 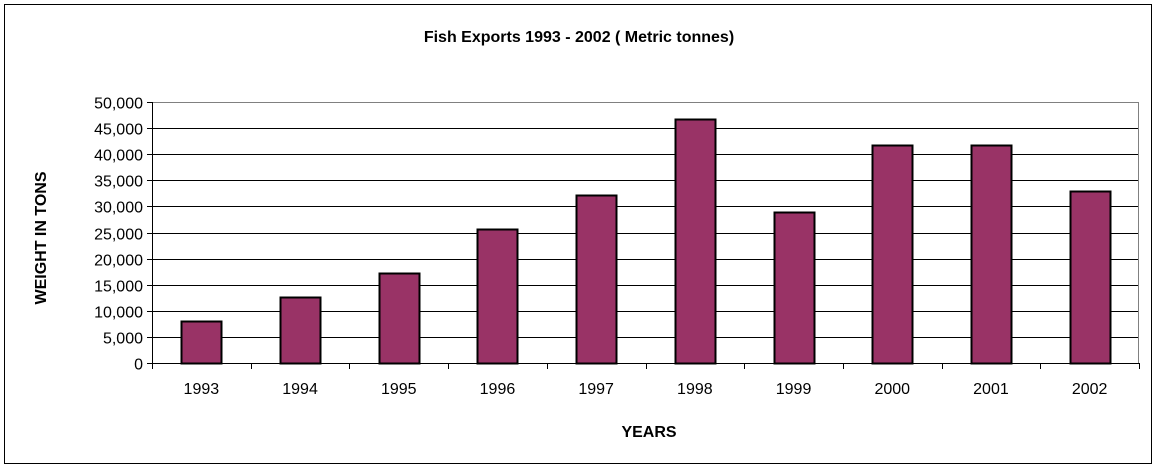 I want to click on y-tick-label: 10,000, so click(x=118, y=313).